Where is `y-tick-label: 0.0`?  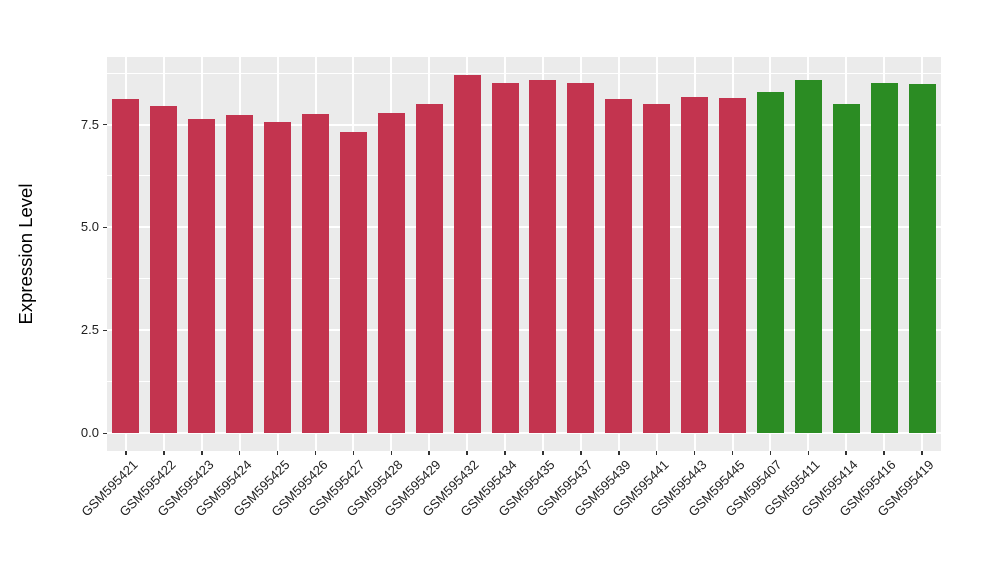
y-tick-label: 0.0 is located at coordinates (89, 433).